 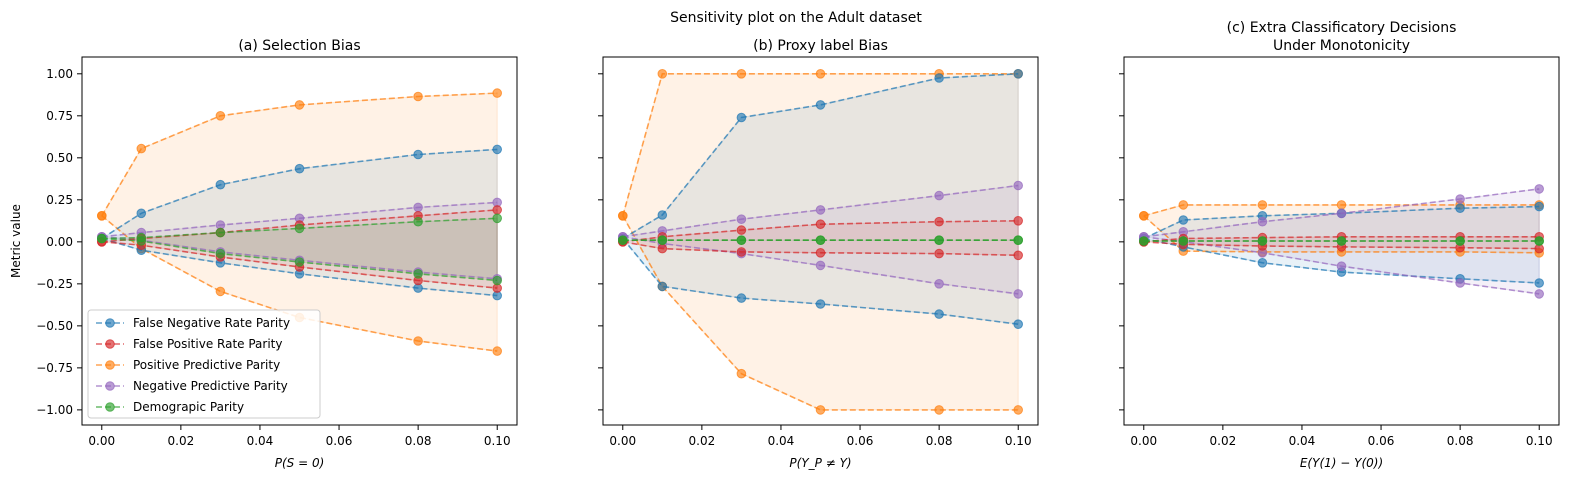 What do you see at coordinates (59, 74) in the screenshot?
I see `y-tick-label: 1.00` at bounding box center [59, 74].